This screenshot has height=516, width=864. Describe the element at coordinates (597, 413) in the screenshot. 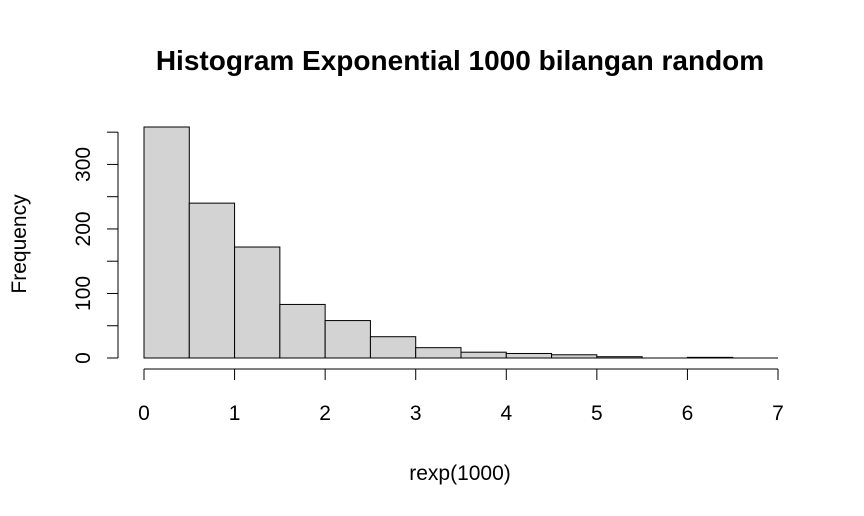

I see `x-tick-label: 5` at that location.